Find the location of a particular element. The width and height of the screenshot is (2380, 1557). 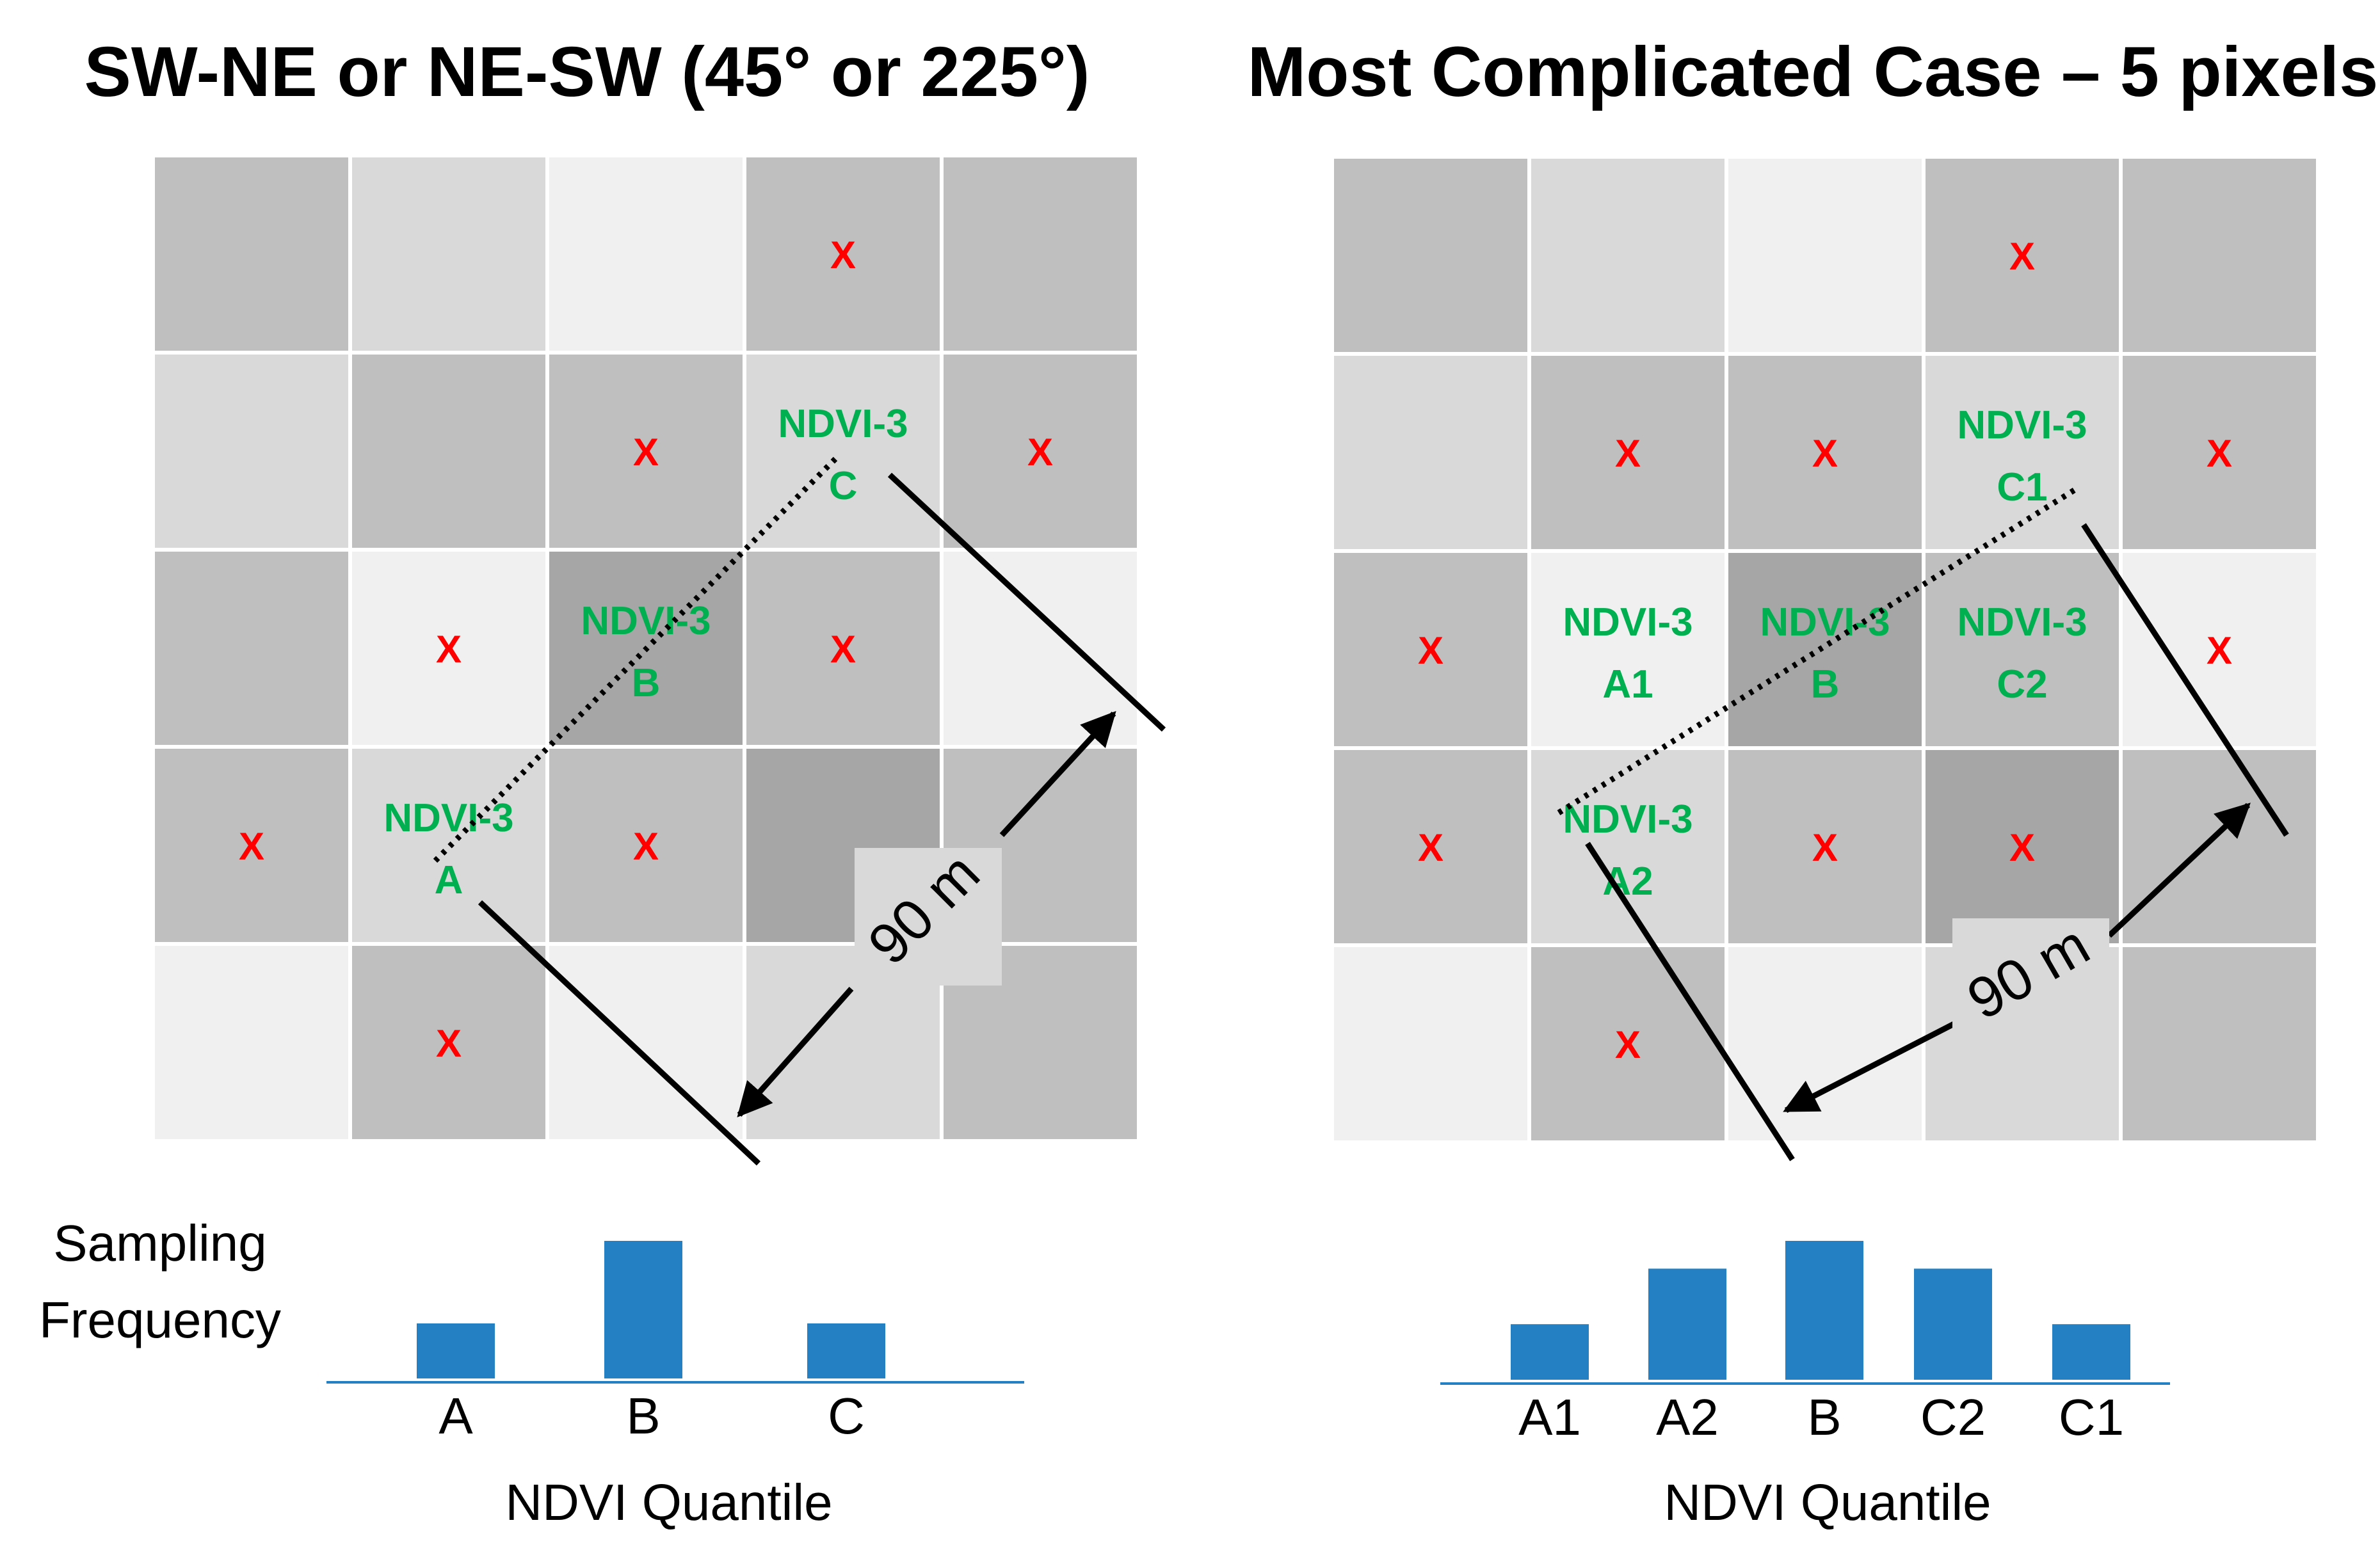

right-grid-cell-r0c0 is located at coordinates (1430, 255).